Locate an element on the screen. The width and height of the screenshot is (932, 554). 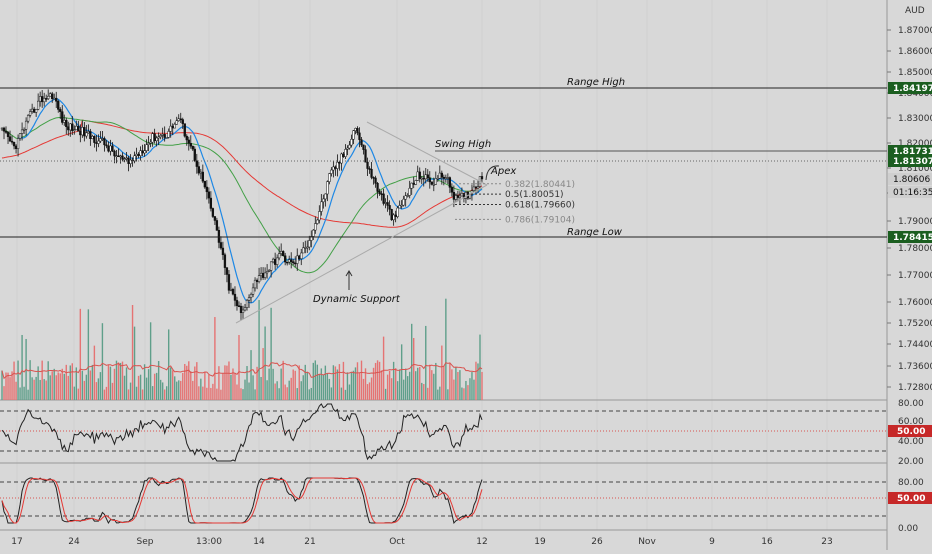
y-tick-label: 1.85000 is located at coordinates (915, 73).